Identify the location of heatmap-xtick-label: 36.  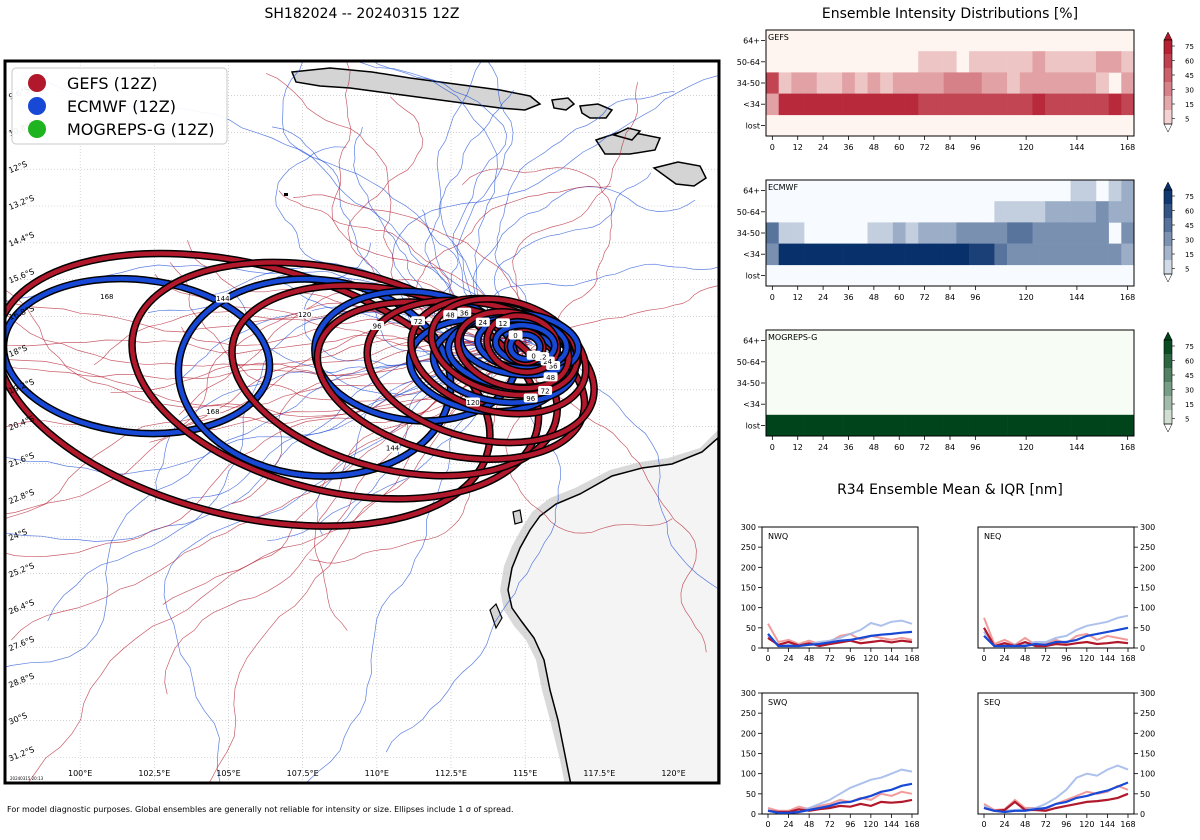
(848, 147).